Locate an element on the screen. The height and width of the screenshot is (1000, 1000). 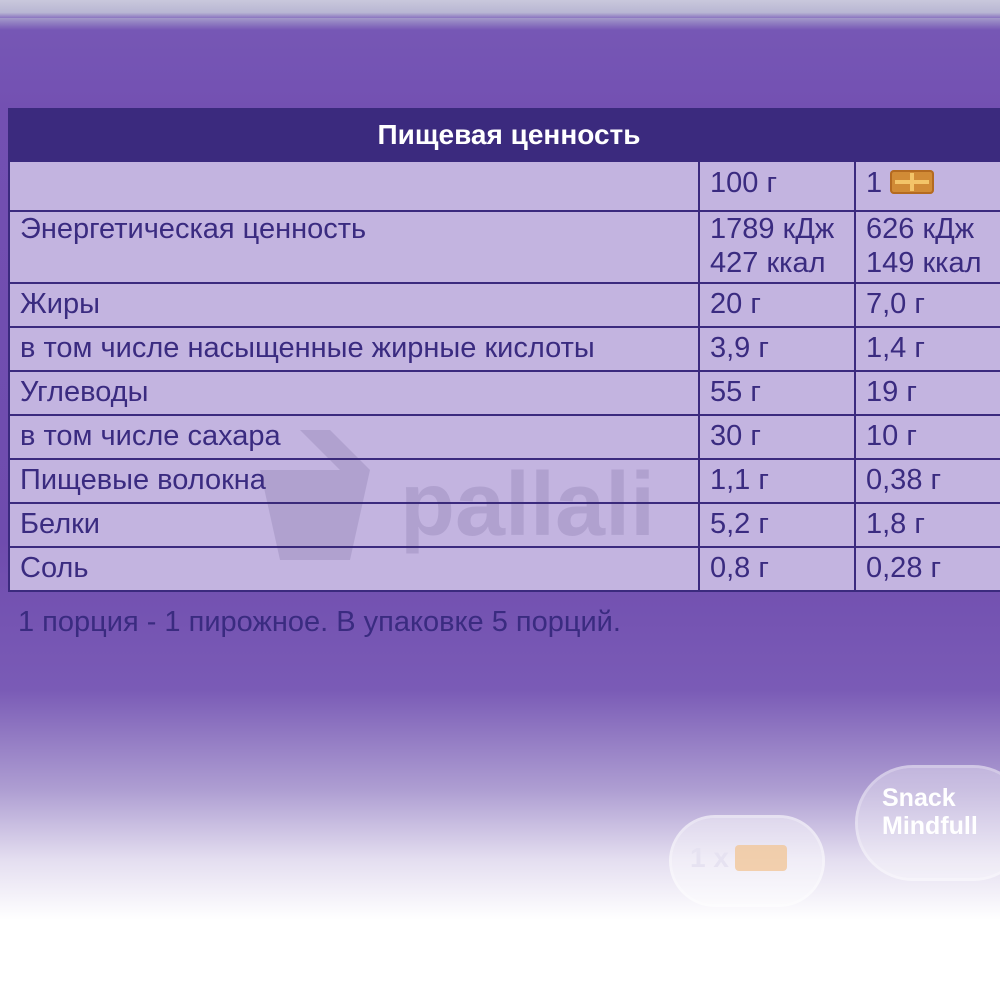
serving-label: 1 x is located at coordinates (709, 857).